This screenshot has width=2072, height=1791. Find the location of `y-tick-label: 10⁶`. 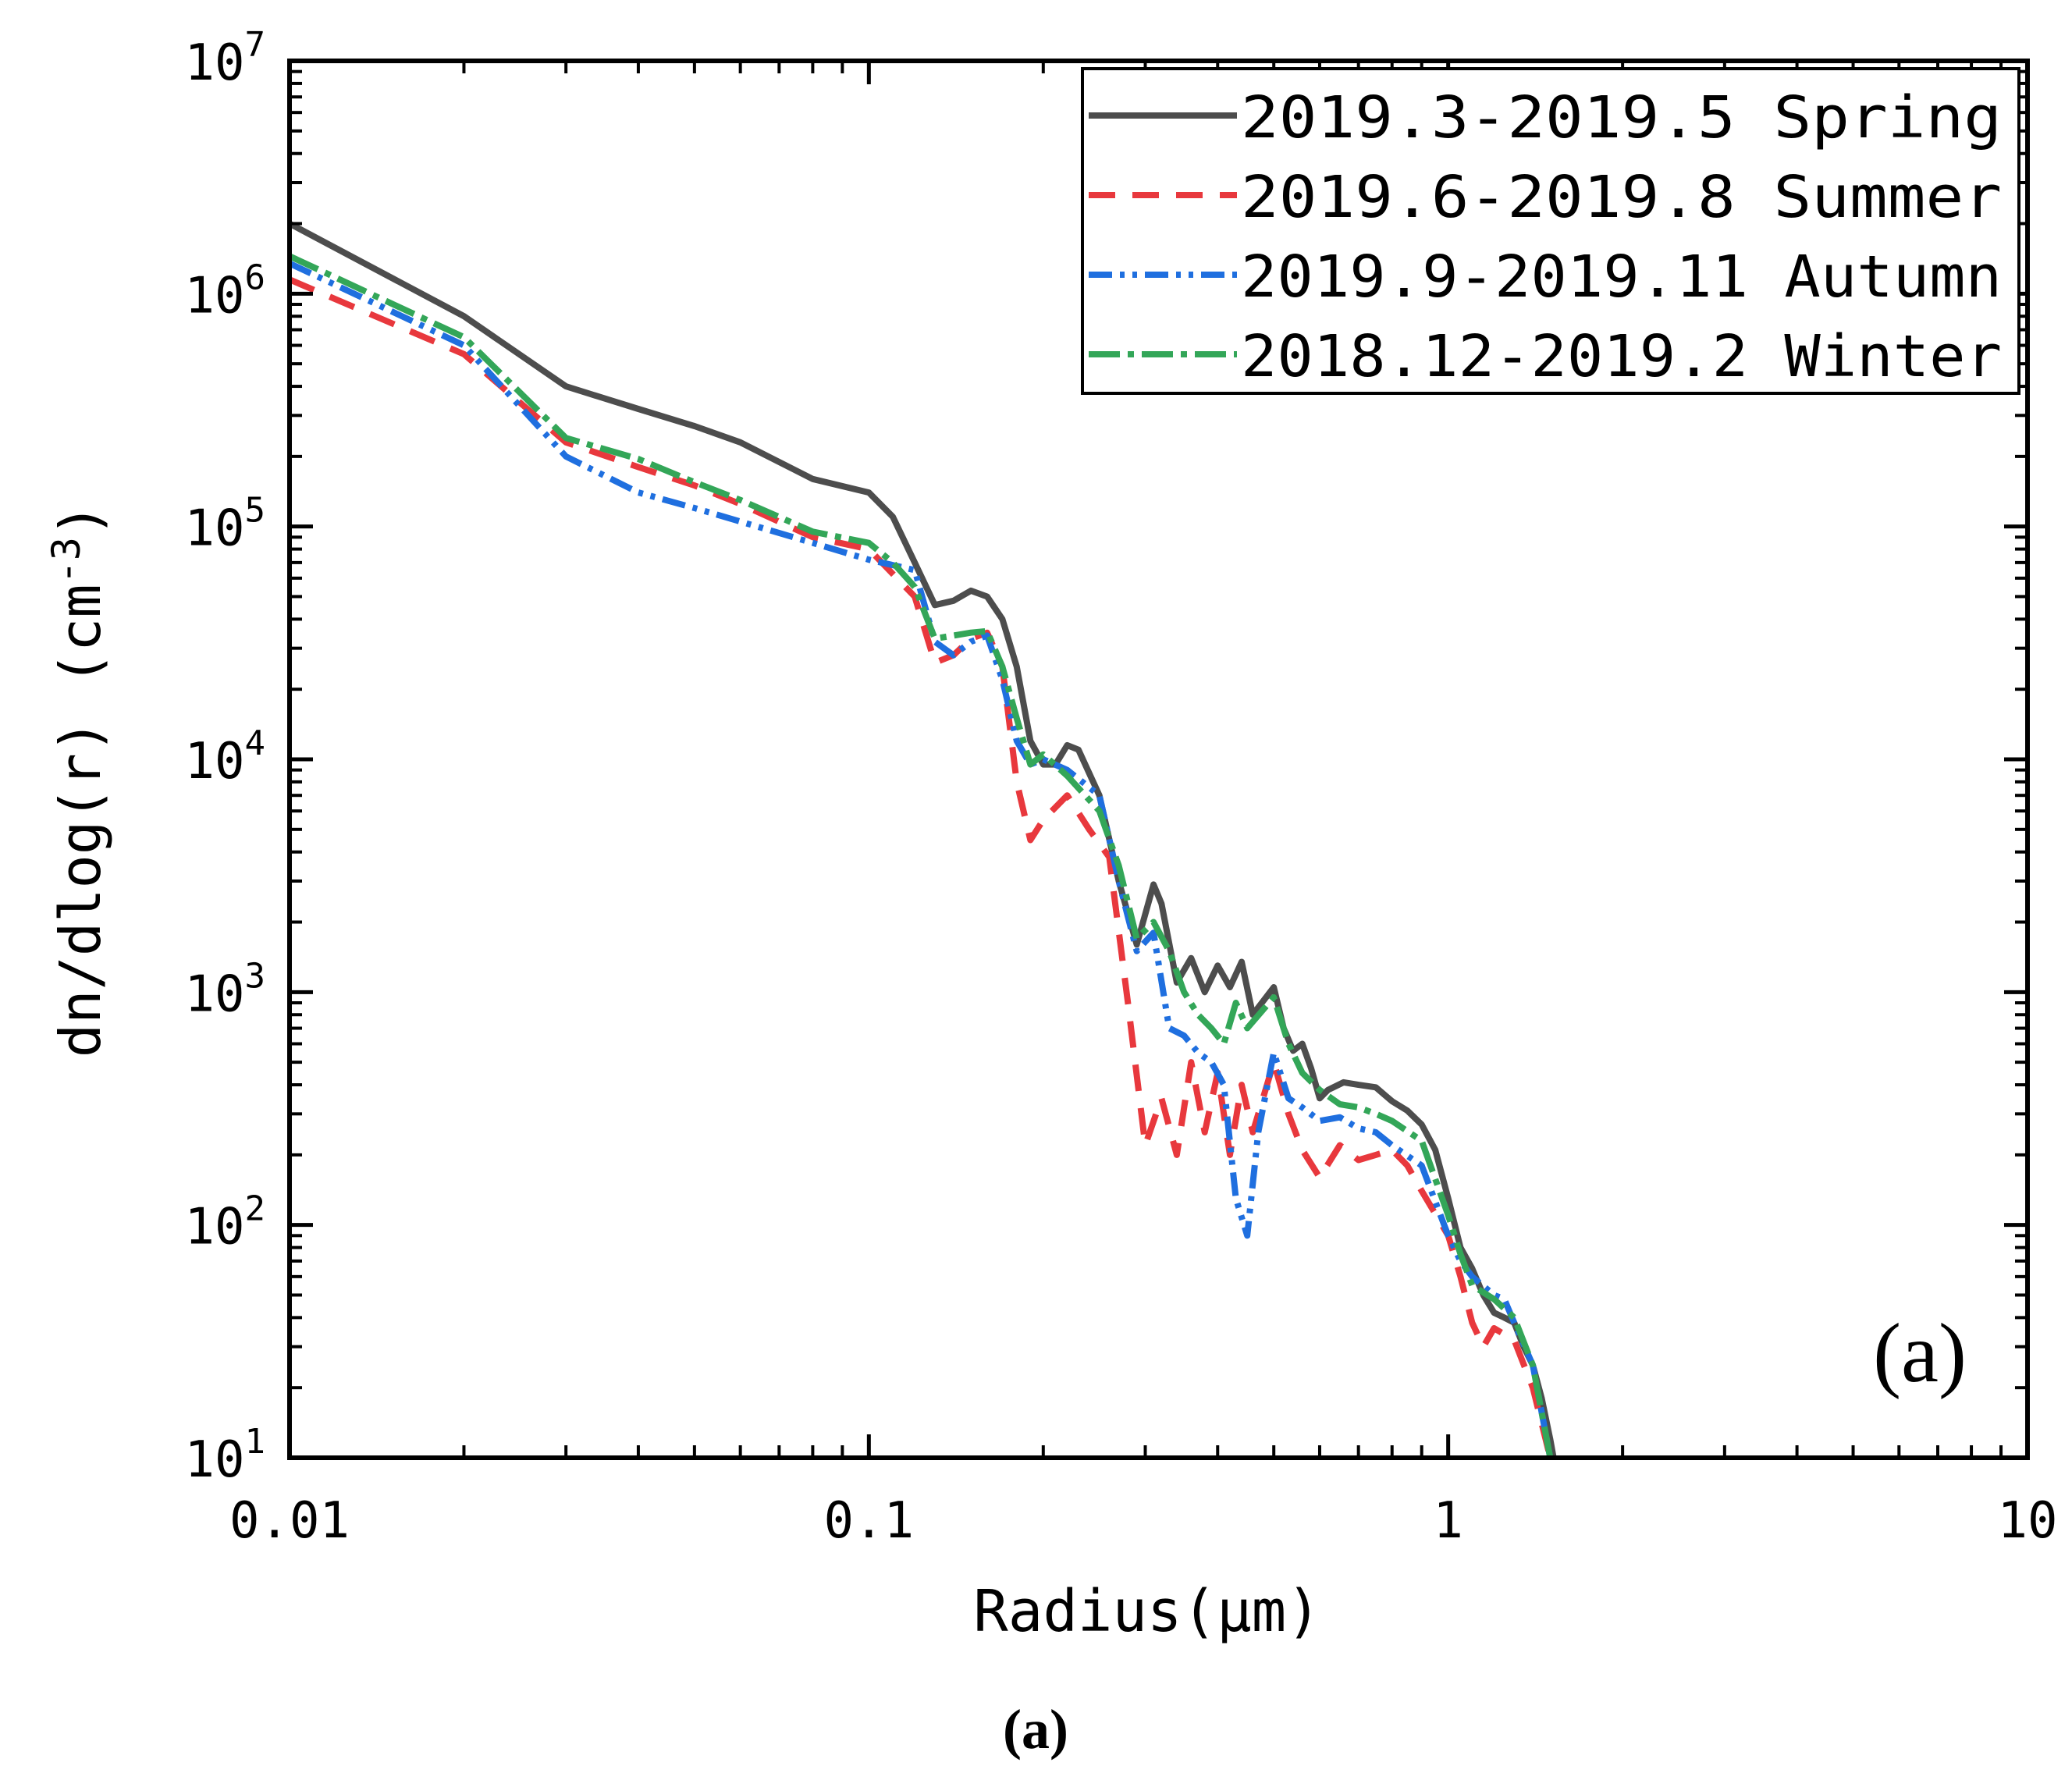

y-tick-label: 10⁶ is located at coordinates (224, 291).